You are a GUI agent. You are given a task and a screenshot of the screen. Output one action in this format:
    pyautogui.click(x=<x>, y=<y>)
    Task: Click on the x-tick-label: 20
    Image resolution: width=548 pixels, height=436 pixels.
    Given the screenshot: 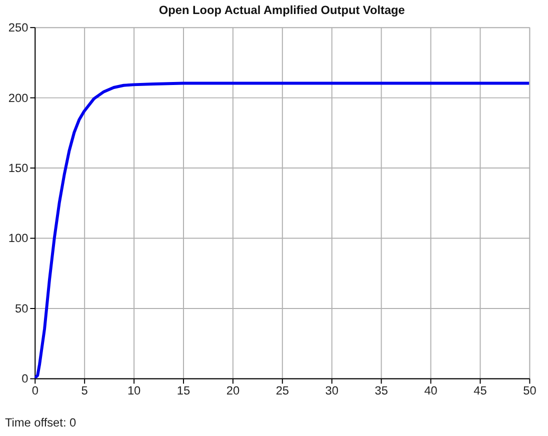 What is the action you would take?
    pyautogui.click(x=233, y=391)
    